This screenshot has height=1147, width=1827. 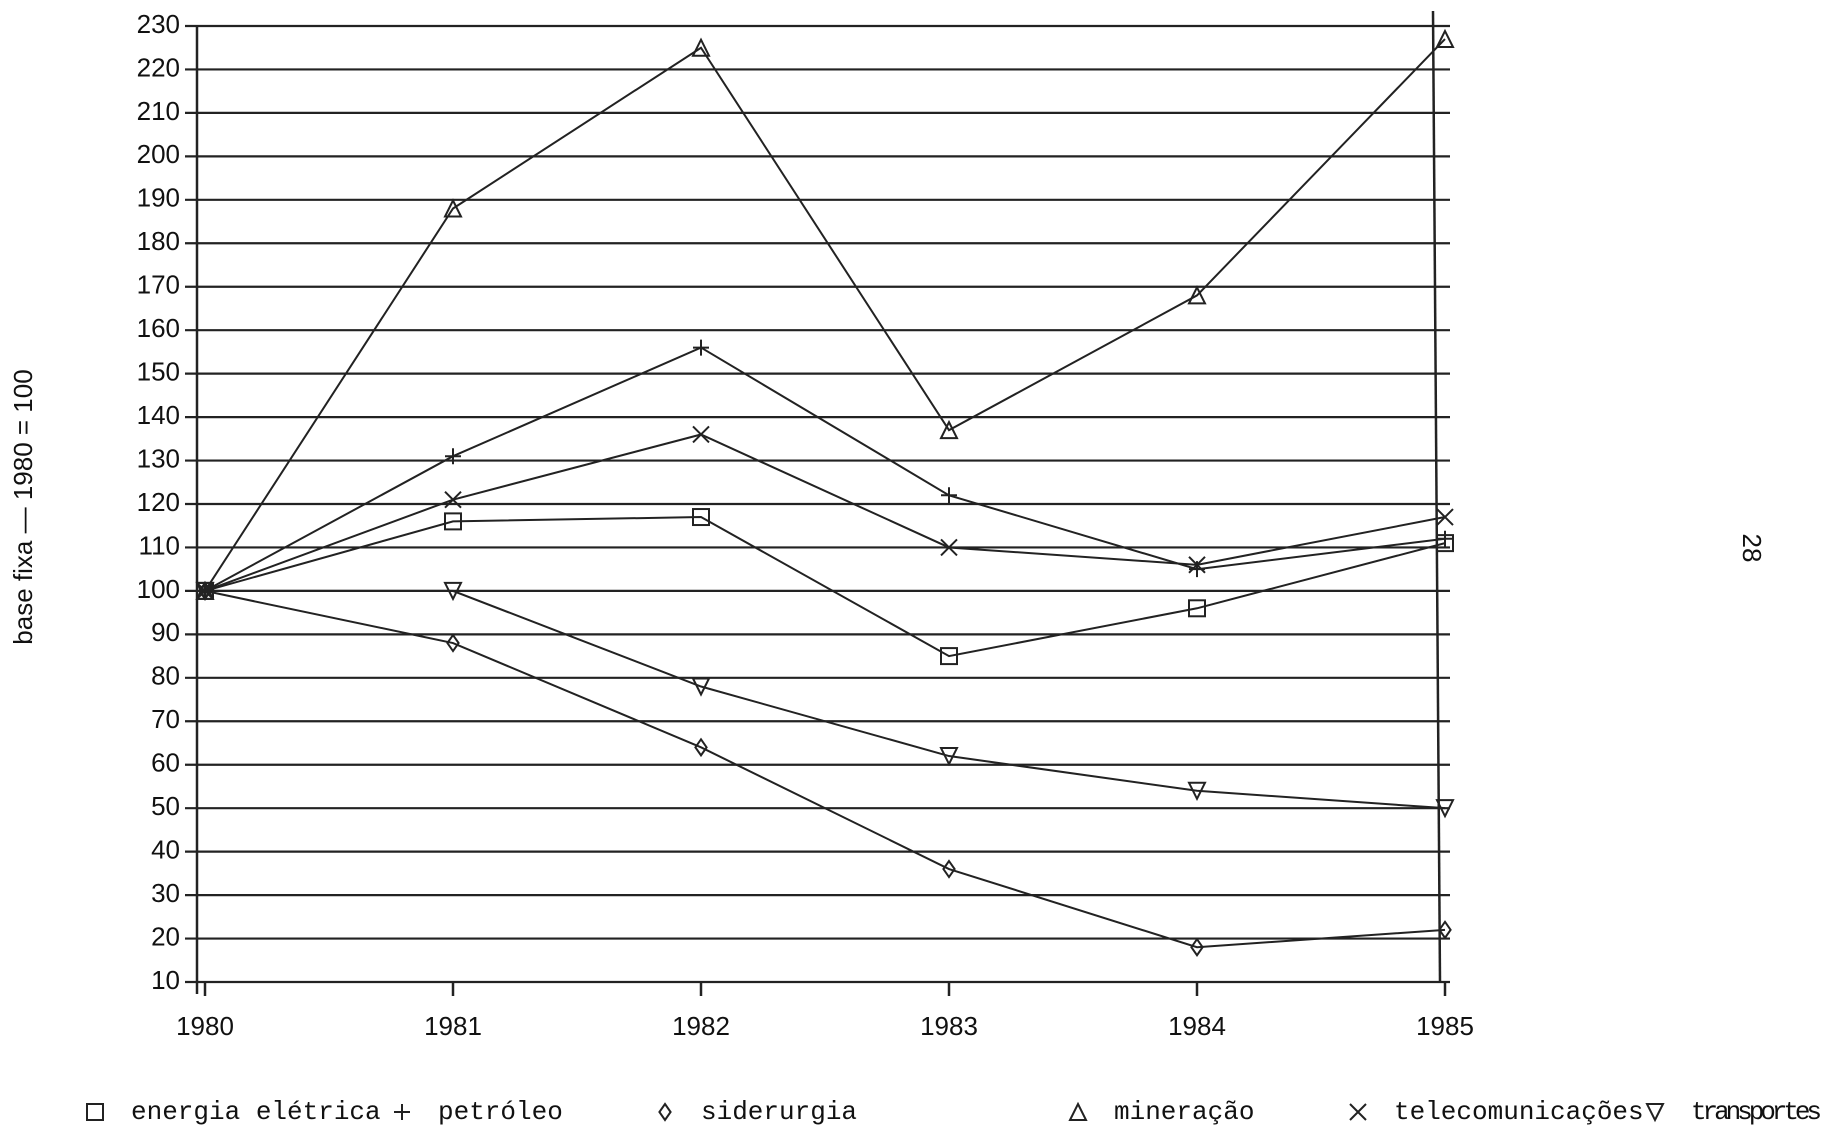 I want to click on y-tick-label: 110, so click(x=159, y=545).